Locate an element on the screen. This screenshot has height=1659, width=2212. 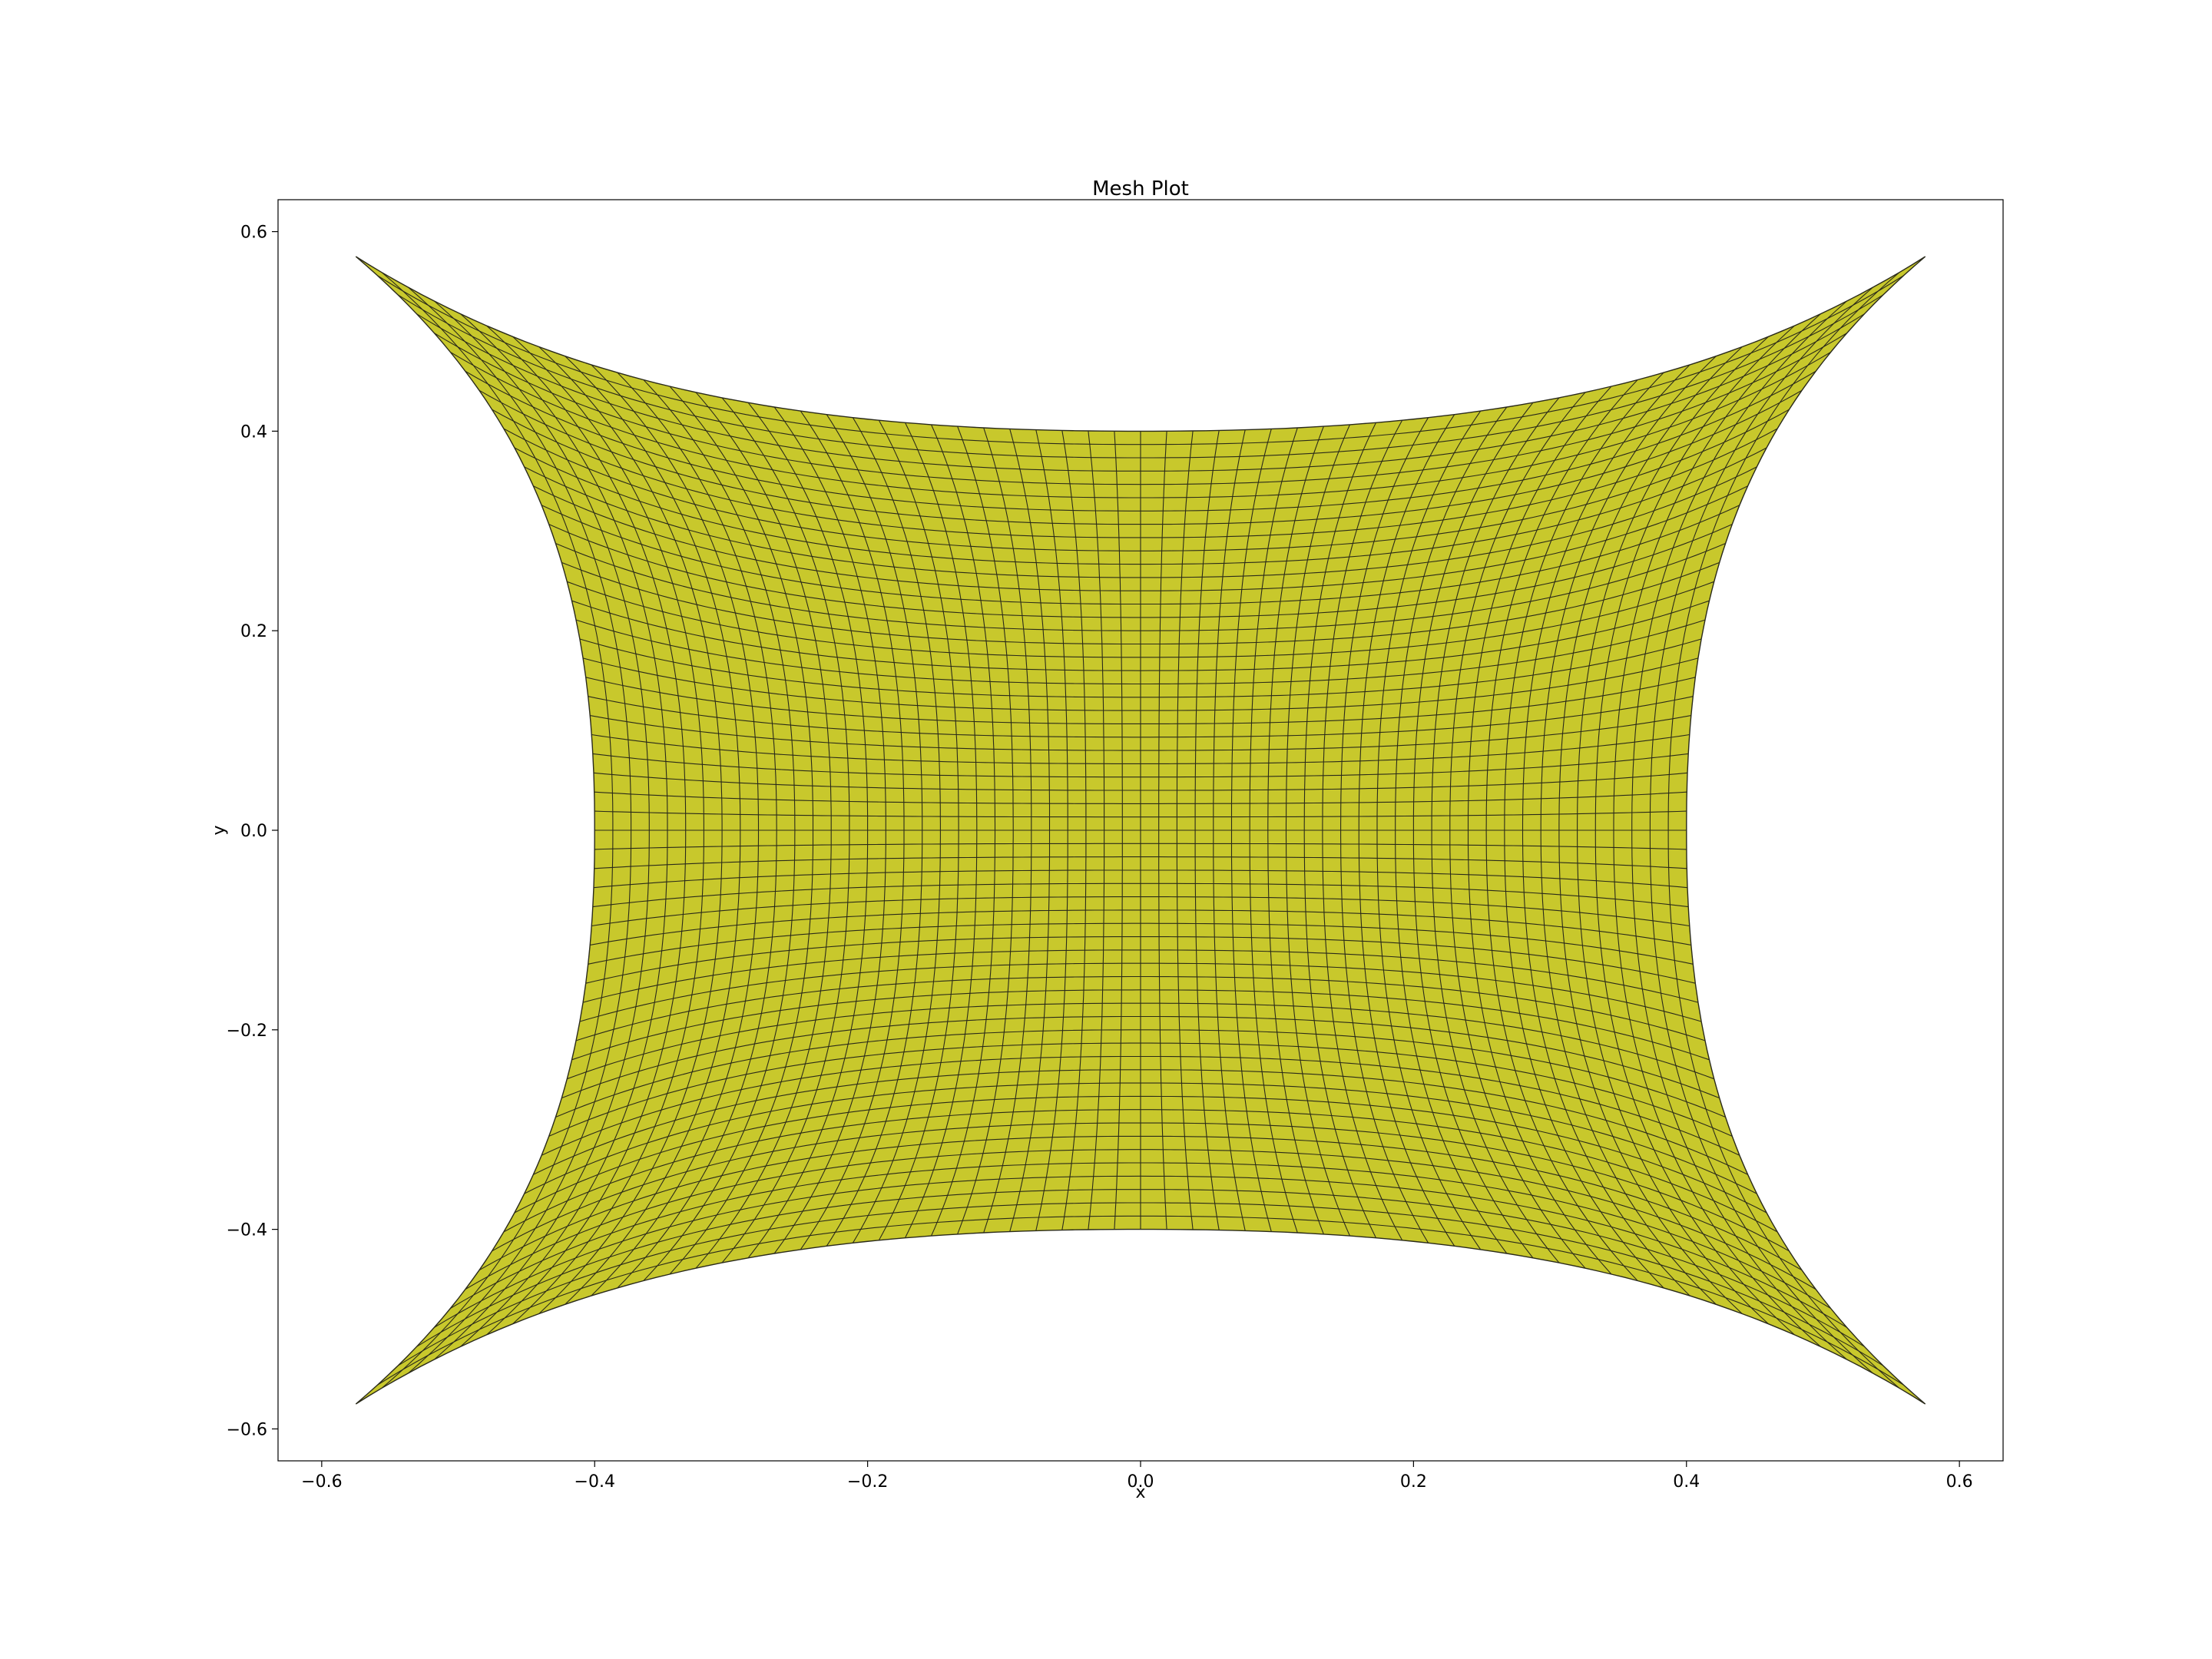
x-axis-label: x is located at coordinates (1140, 1493).